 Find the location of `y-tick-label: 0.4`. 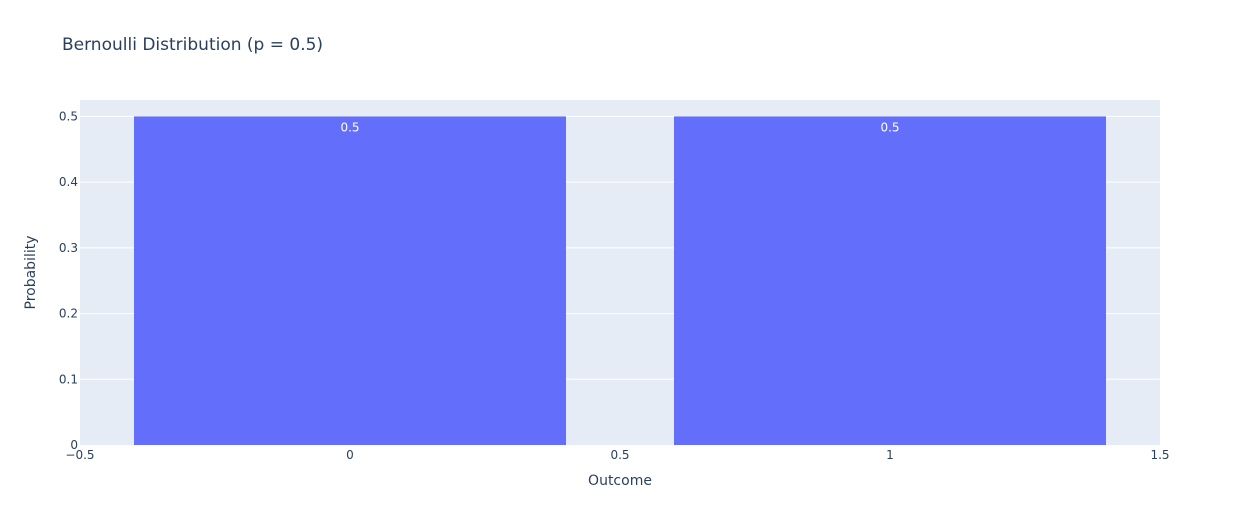

y-tick-label: 0.4 is located at coordinates (68, 182).